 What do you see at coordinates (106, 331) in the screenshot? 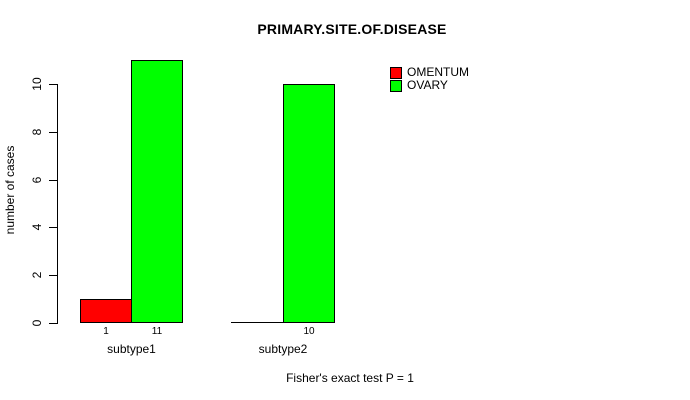
I see `bar-value-label-omentum-subtype1: 1` at bounding box center [106, 331].